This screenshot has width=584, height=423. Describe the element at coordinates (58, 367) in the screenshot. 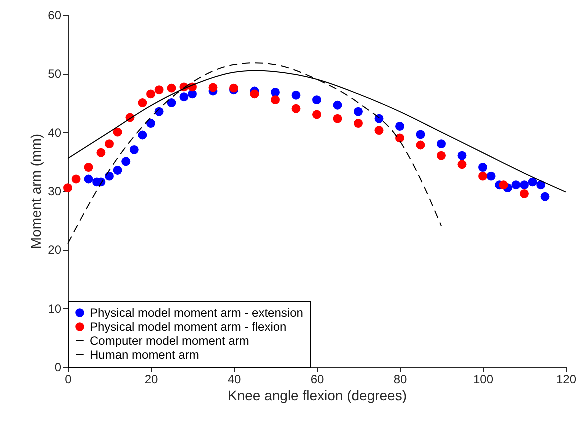

I see `y-tick-label: 0` at that location.